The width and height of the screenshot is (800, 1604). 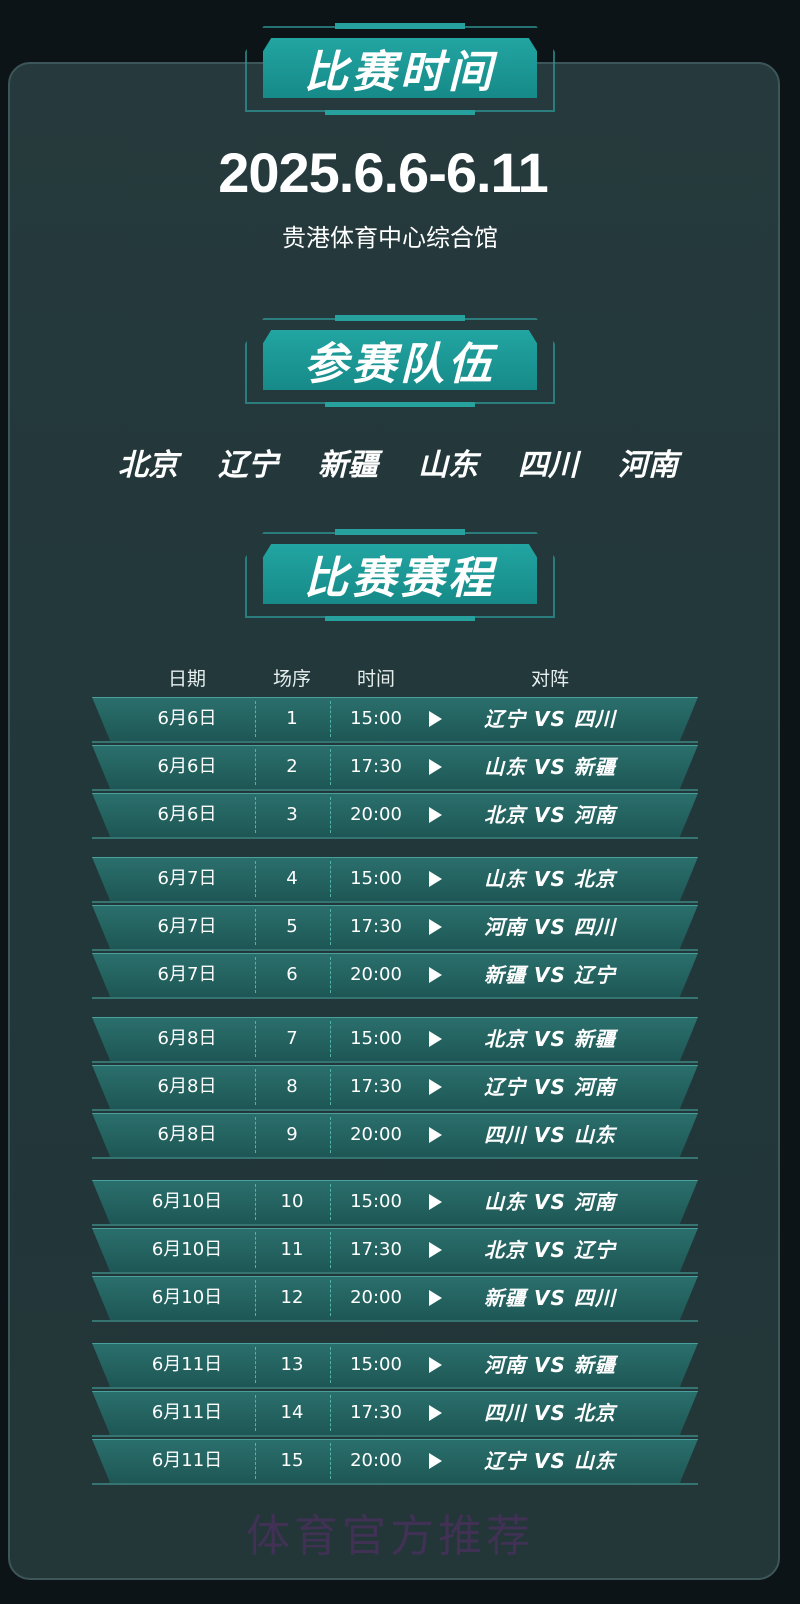 What do you see at coordinates (505, 1461) in the screenshot?
I see `home-team: 辽宁` at bounding box center [505, 1461].